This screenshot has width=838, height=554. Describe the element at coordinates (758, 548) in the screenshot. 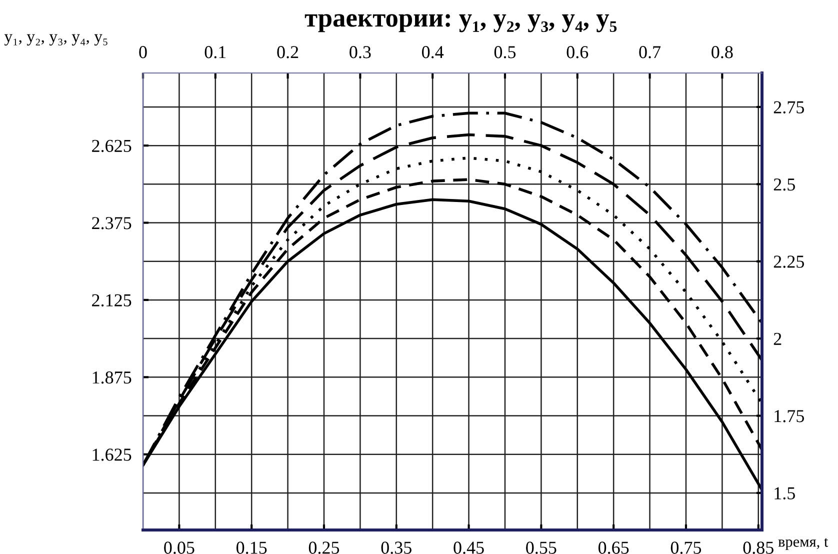

I see `x-tick-label: 0.85` at that location.